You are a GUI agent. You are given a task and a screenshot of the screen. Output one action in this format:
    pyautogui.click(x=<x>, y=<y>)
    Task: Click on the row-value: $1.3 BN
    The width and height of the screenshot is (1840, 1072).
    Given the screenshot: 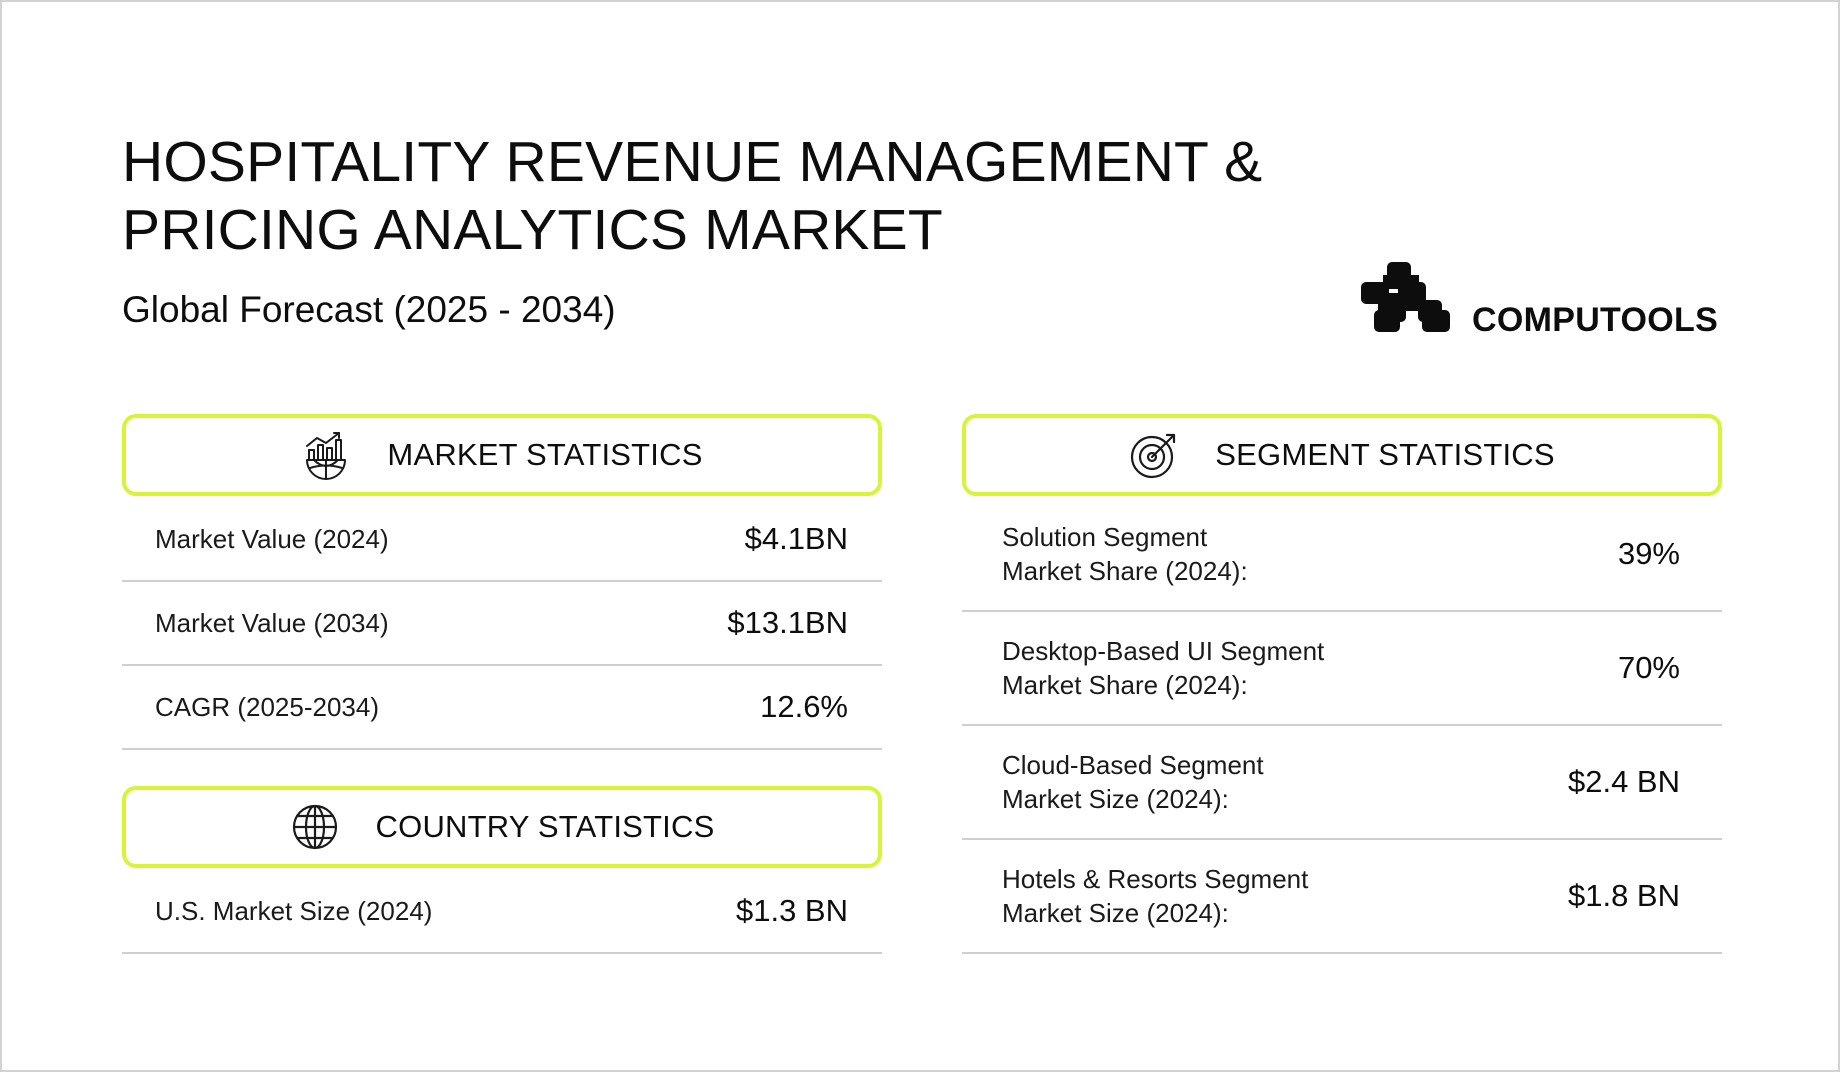 What is the action you would take?
    pyautogui.click(x=791, y=910)
    